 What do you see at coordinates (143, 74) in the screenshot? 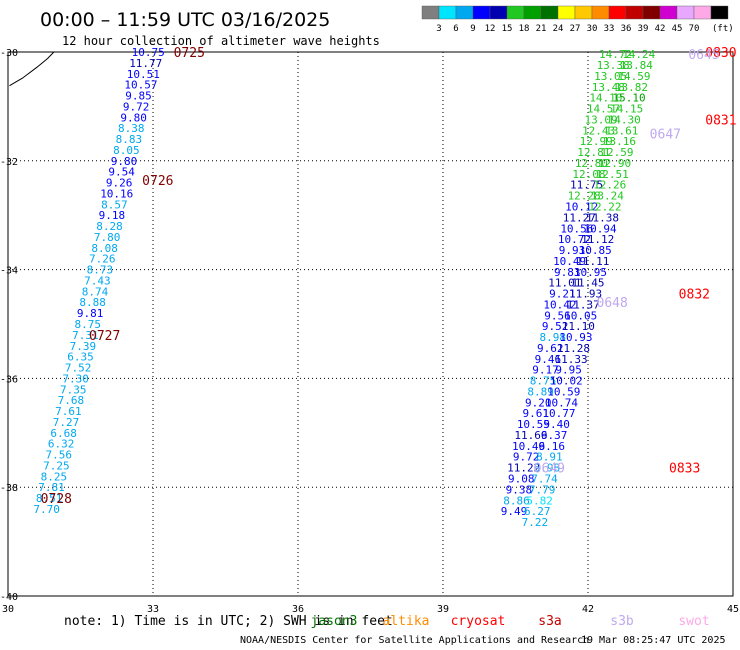
I see `track-left-point: 10.51` at bounding box center [143, 74].